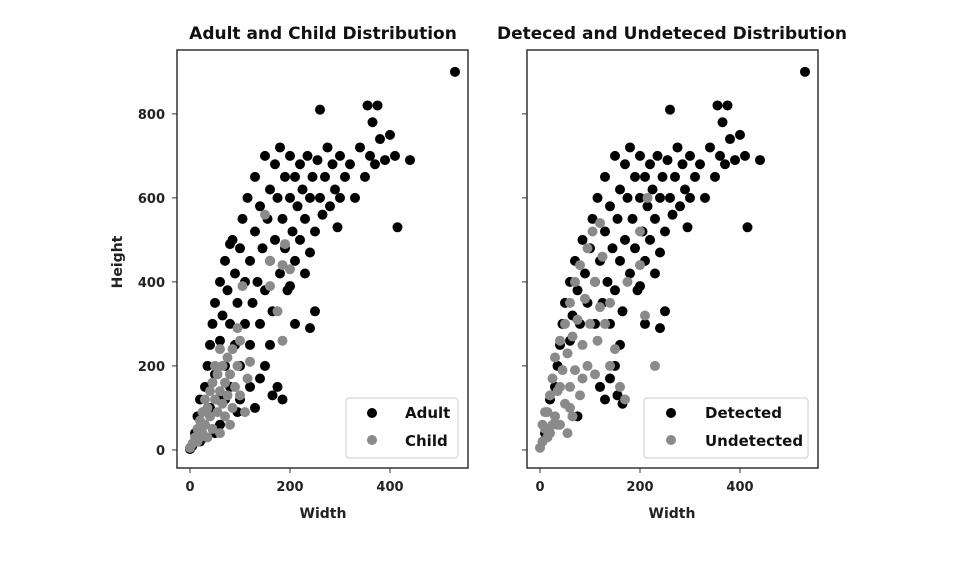  Describe the element at coordinates (372, 440) in the screenshot. I see `legend-marker-child` at that location.